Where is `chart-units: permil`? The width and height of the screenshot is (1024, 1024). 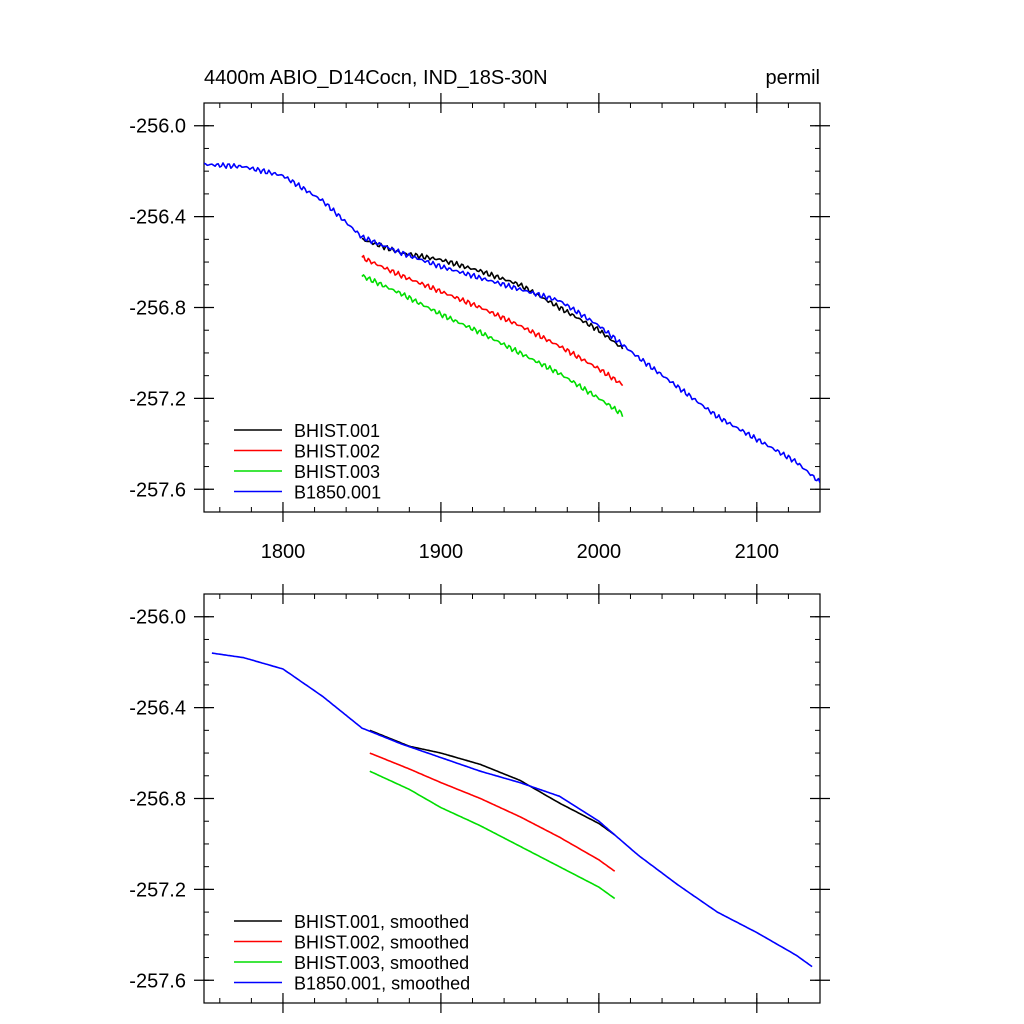 chart-units: permil is located at coordinates (793, 78).